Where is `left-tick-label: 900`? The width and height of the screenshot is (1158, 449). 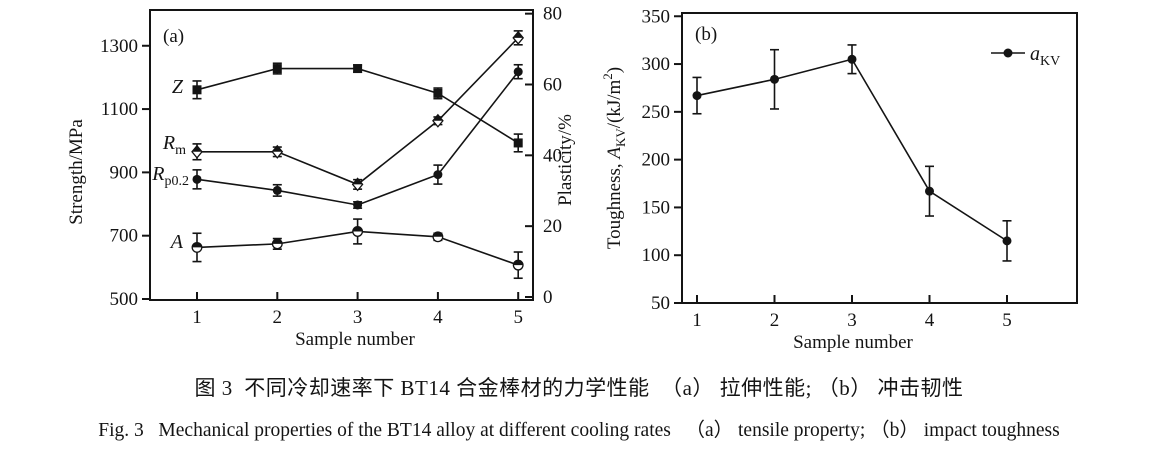 left-tick-label: 900 is located at coordinates (124, 172).